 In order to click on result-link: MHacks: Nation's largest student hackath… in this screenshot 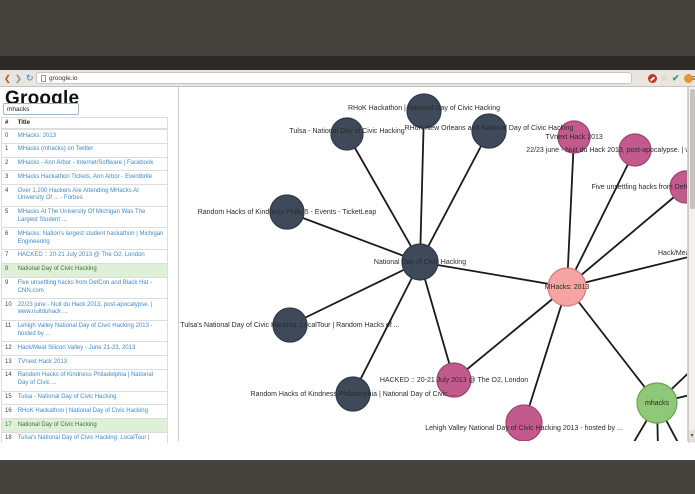, I will do `click(90, 237)`.